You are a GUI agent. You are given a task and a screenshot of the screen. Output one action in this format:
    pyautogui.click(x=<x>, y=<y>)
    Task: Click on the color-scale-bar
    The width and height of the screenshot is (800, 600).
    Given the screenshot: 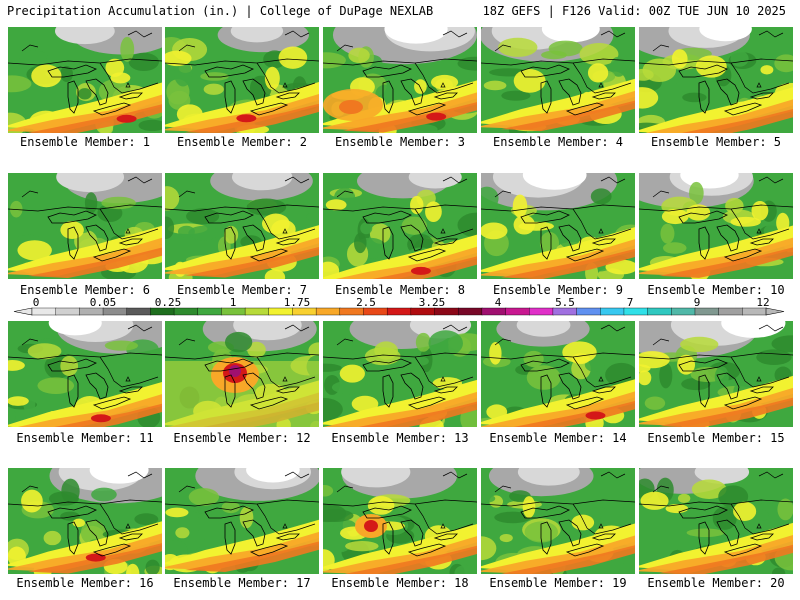 What is the action you would take?
    pyautogui.click(x=399, y=311)
    